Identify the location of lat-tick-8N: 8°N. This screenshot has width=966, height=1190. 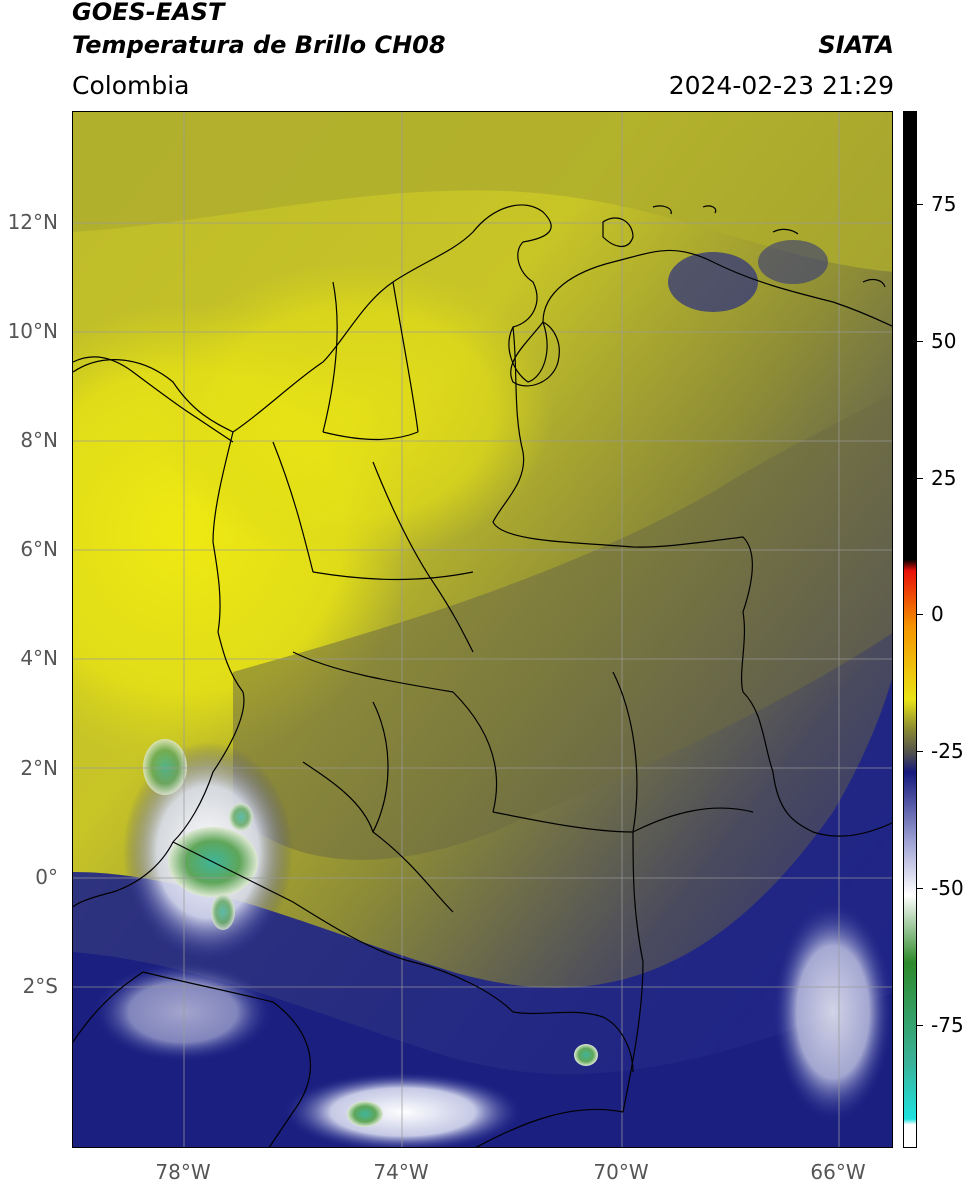
(39, 440).